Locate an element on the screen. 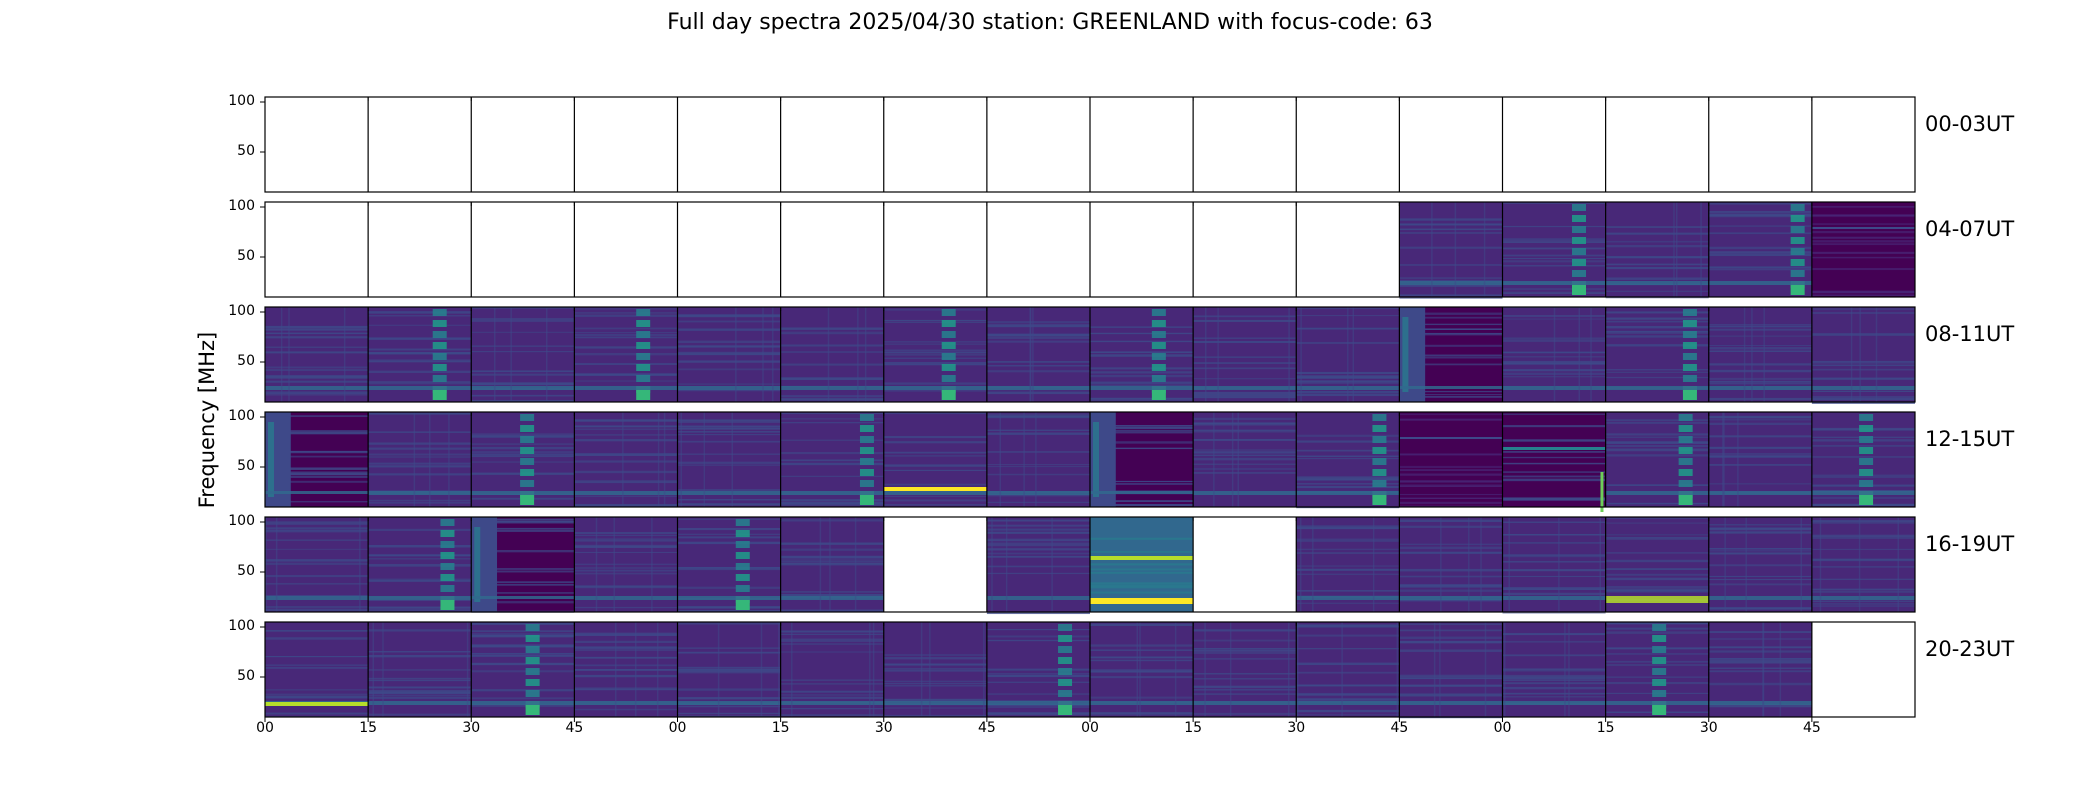  row-label: 04-07UT is located at coordinates (1970, 229).